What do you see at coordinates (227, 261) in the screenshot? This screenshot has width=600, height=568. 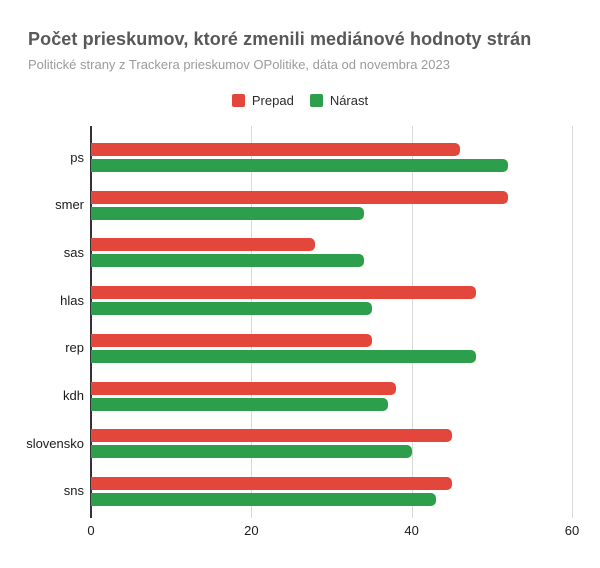 I see `bar-narast-sas` at bounding box center [227, 261].